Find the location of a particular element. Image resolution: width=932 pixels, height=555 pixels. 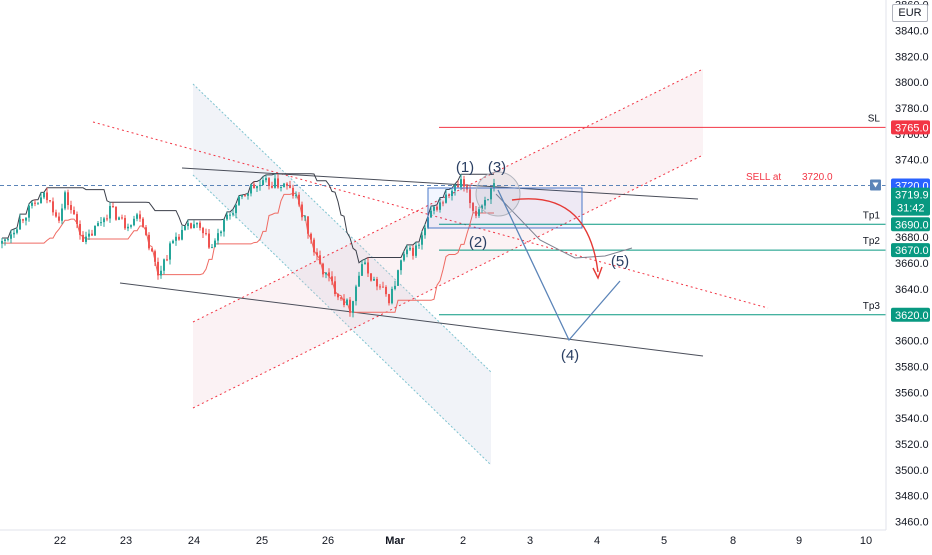

indicator-projection-line is located at coordinates (564, 226).